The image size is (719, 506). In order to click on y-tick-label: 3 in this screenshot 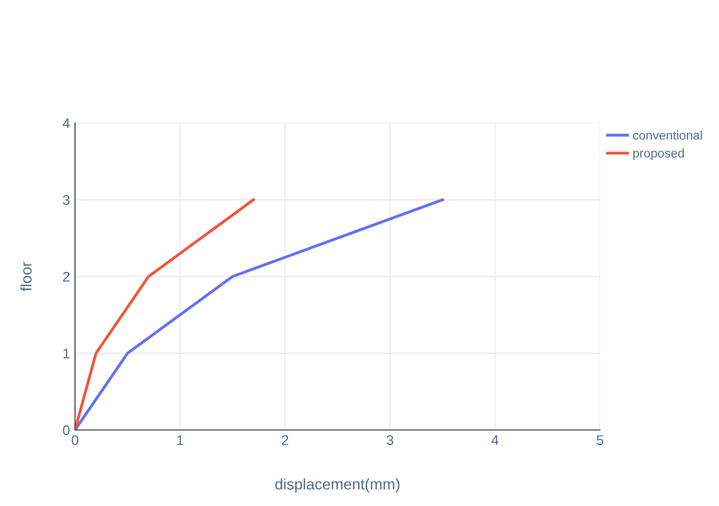, I will do `click(66, 200)`.